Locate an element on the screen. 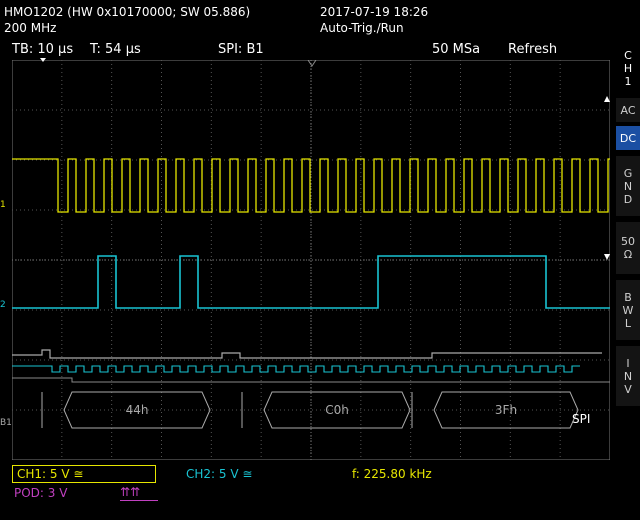  ch1-waveform is located at coordinates (311, 185).